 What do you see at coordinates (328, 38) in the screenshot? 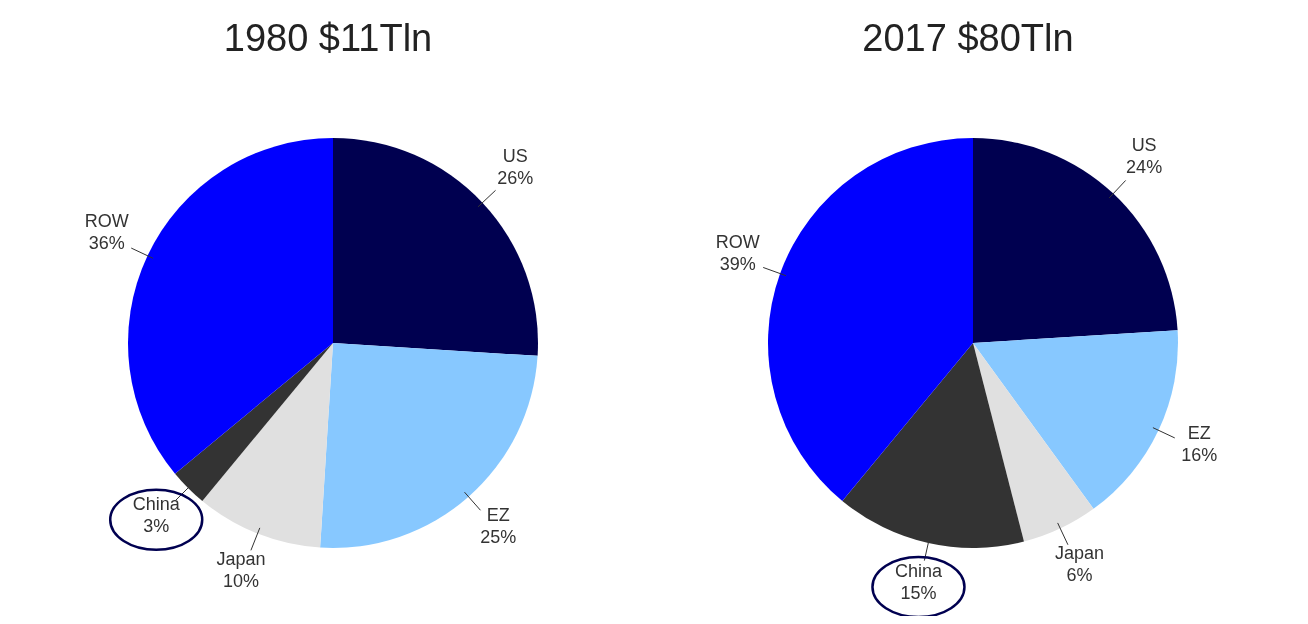
I see `chart-title: 1980 $11Tln` at bounding box center [328, 38].